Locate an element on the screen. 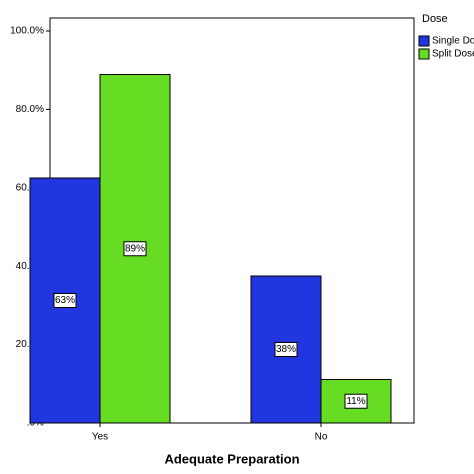  value-label: 89% is located at coordinates (135, 248).